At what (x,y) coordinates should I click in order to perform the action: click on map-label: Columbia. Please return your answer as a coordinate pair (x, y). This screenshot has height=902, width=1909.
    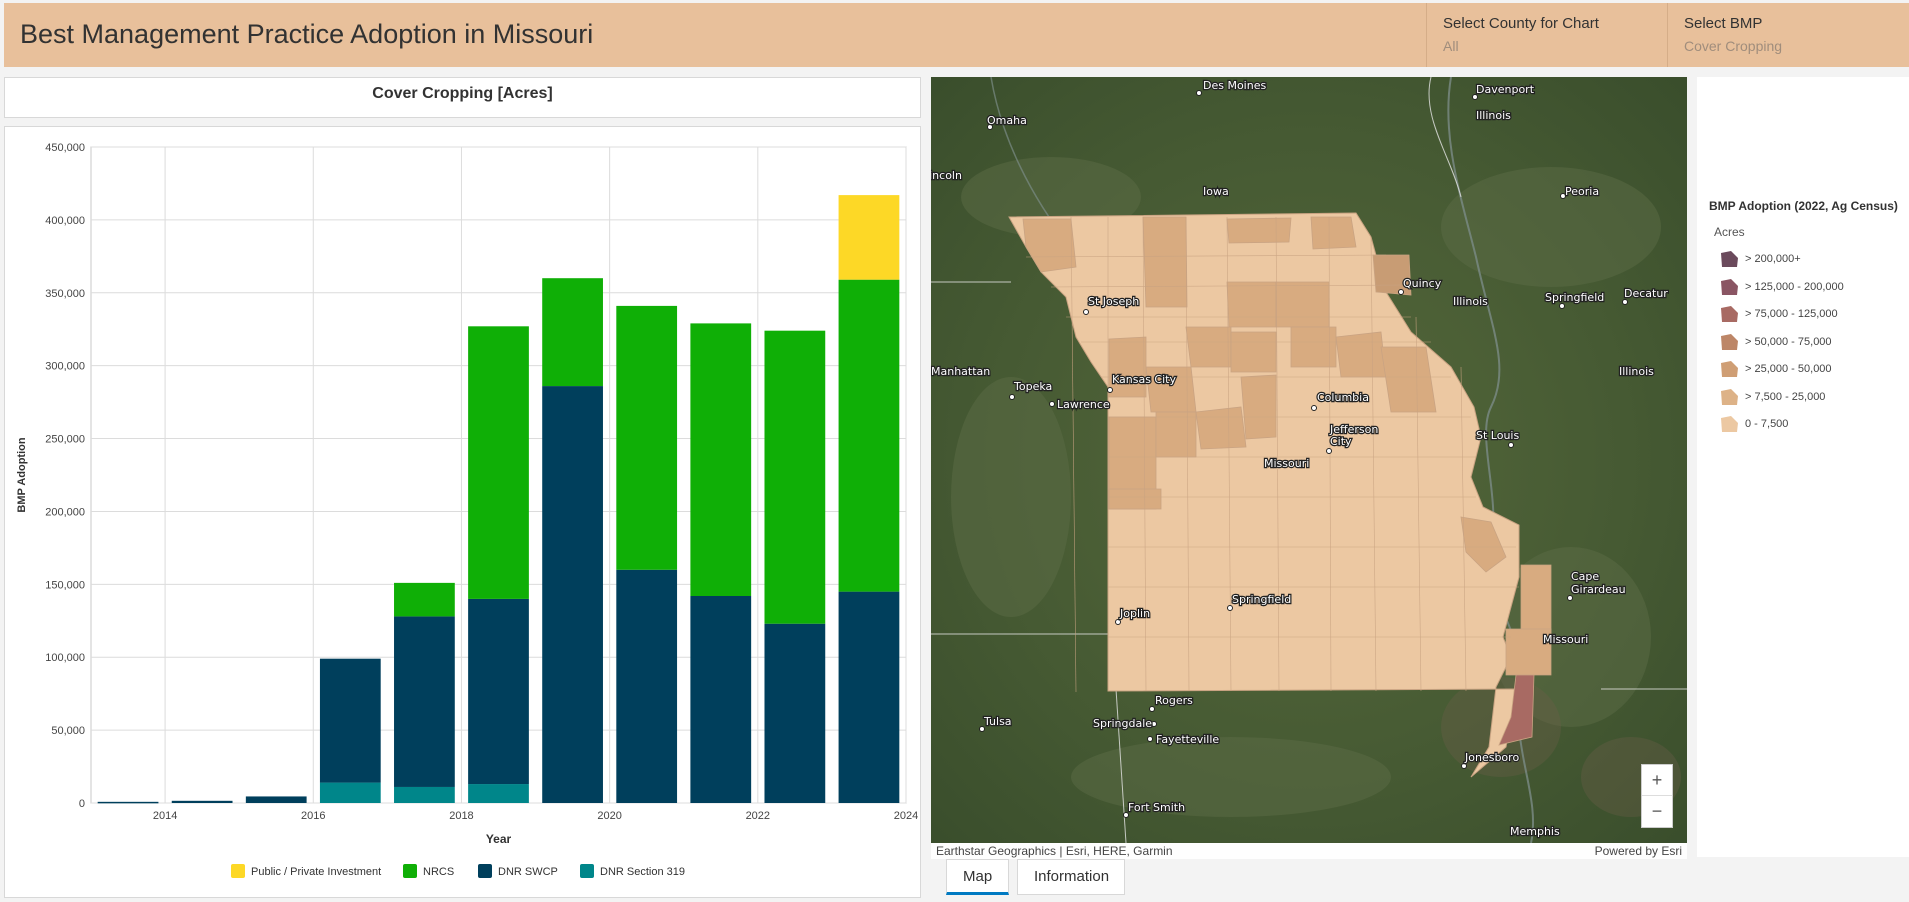
    Looking at the image, I should click on (1343, 397).